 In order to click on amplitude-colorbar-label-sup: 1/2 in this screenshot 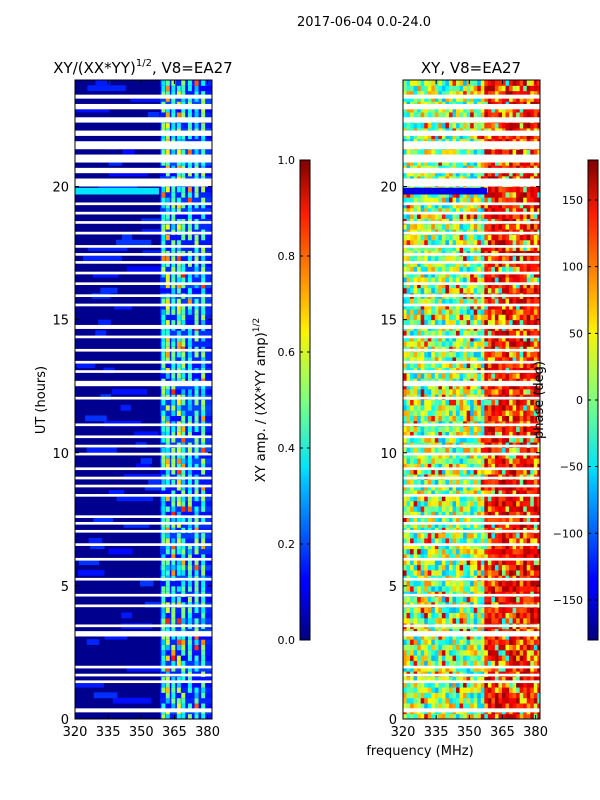, I will do `click(257, 325)`.